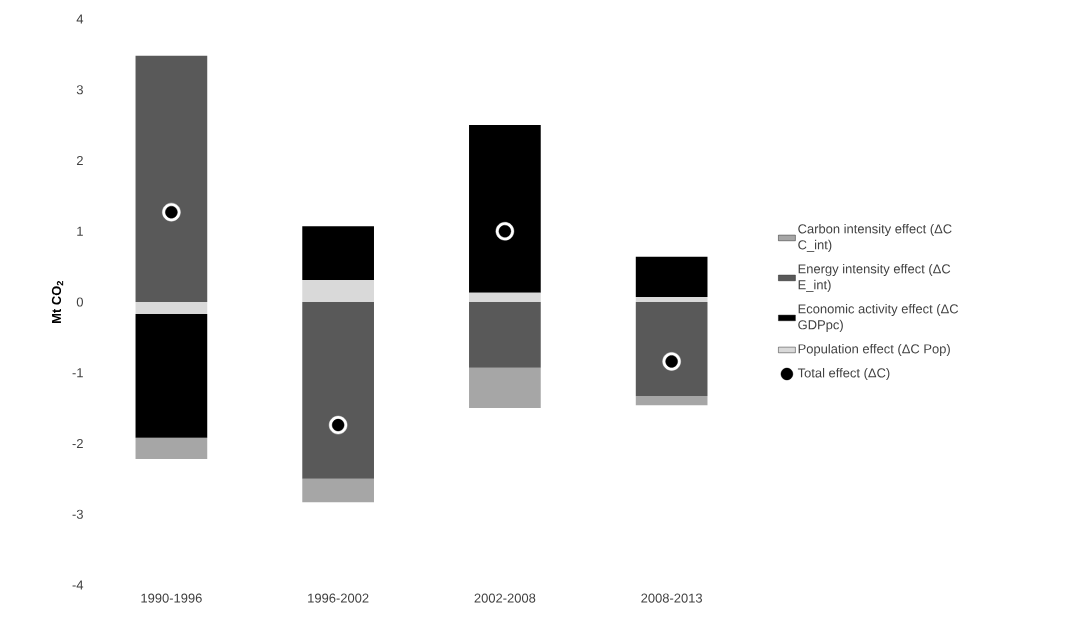  What do you see at coordinates (80, 19) in the screenshot?
I see `y-tick-label: 4` at bounding box center [80, 19].